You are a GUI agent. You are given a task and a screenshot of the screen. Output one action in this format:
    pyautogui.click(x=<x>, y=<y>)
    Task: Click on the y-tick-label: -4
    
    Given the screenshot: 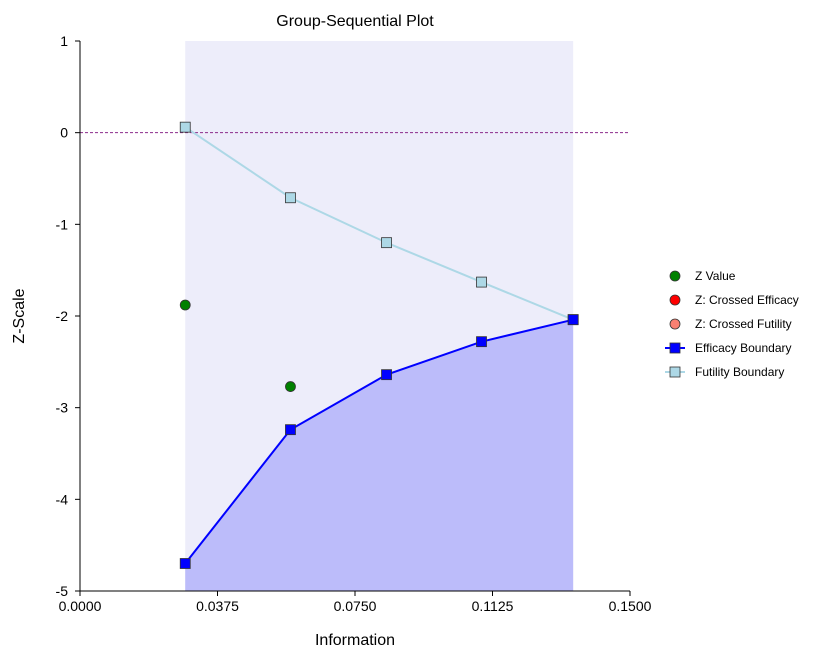 What is the action you would take?
    pyautogui.click(x=62, y=499)
    